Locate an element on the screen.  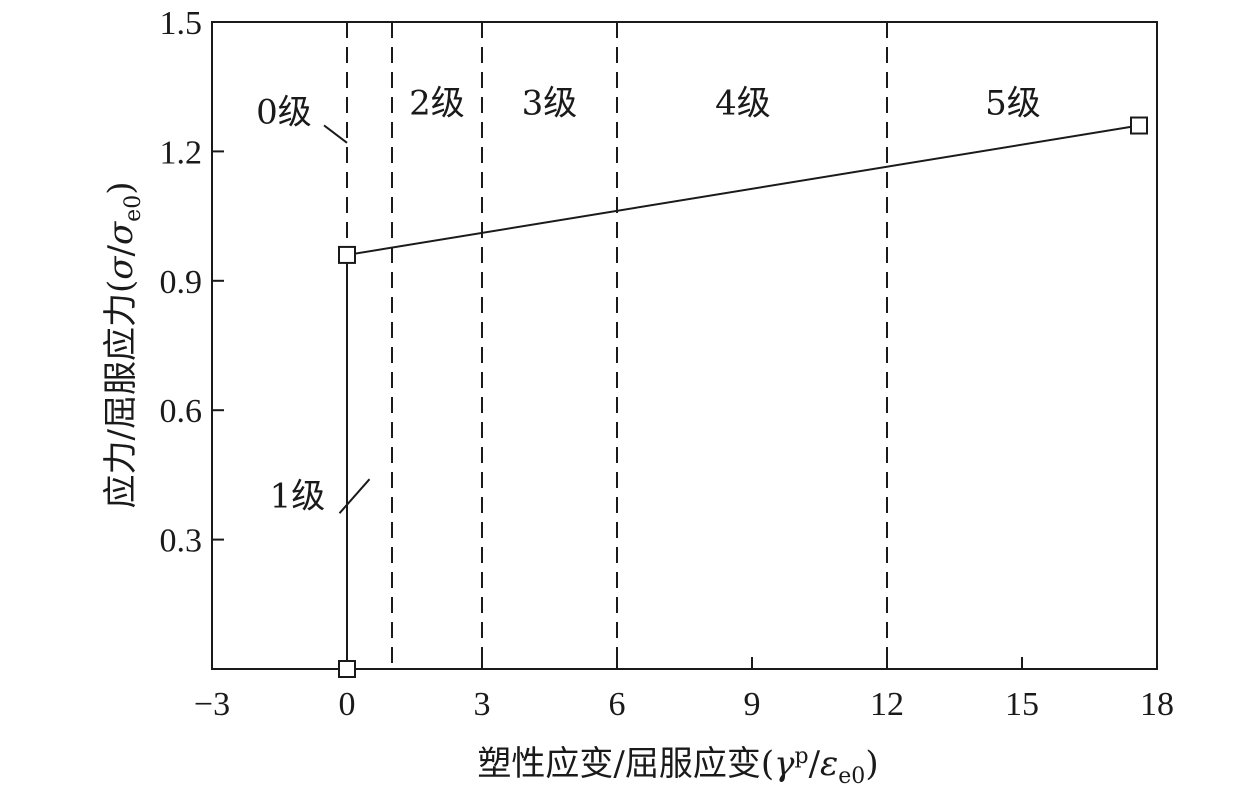
x-axis-title: 塑性应变/屈服应变(γp/εe0) is located at coordinates (677, 766).